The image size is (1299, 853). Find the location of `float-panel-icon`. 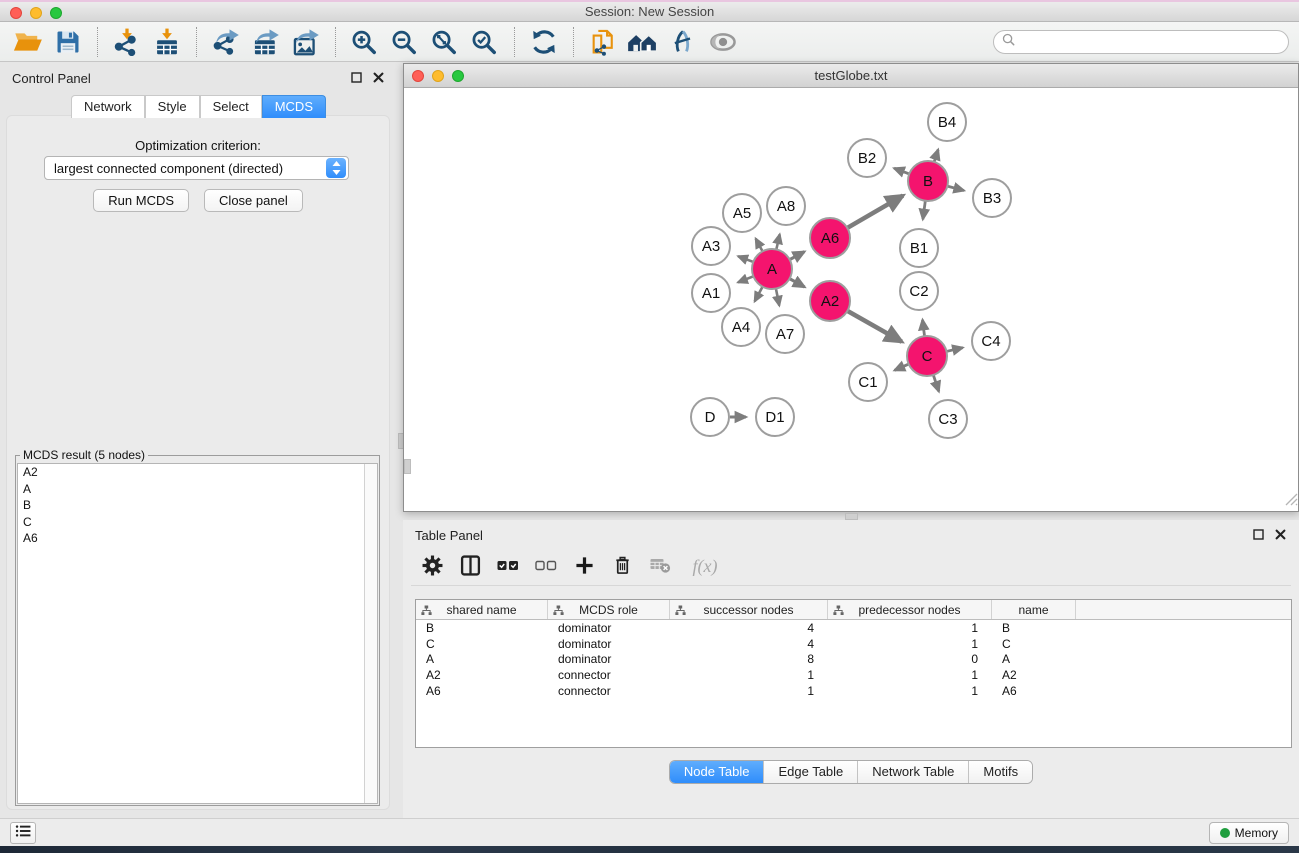

float-panel-icon is located at coordinates (356, 77).